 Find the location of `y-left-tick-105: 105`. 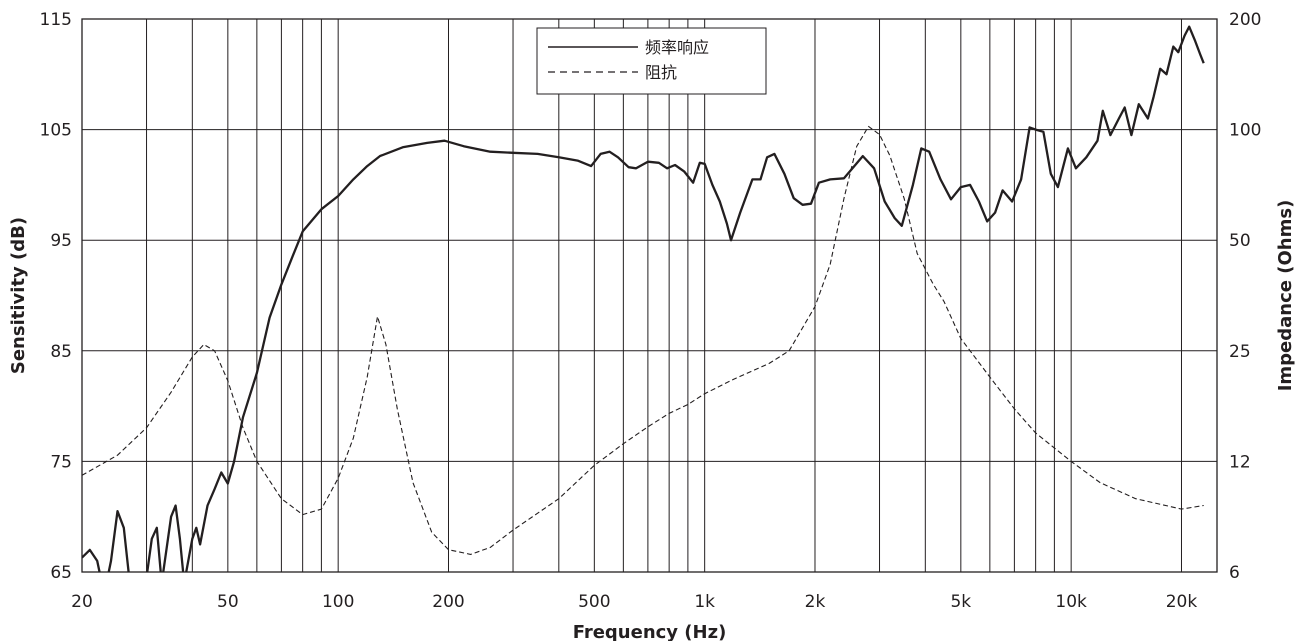

y-left-tick-105: 105 is located at coordinates (56, 131).